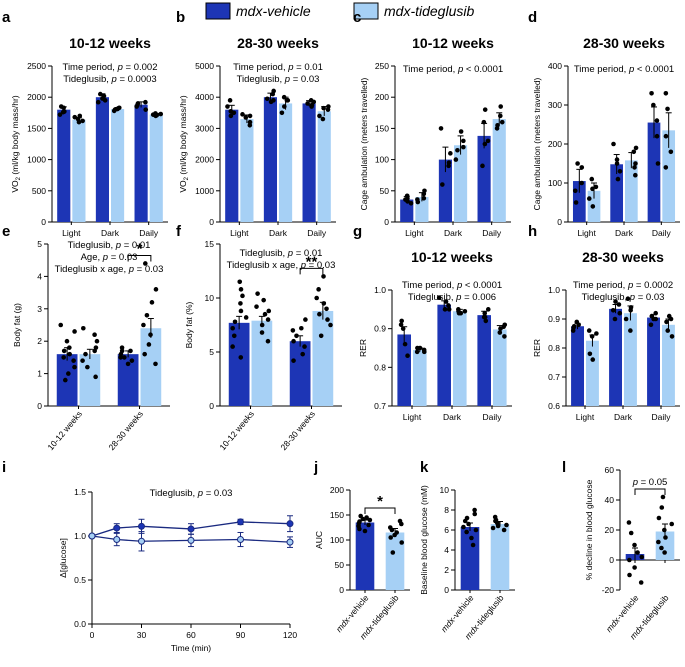 The image size is (685, 667). Describe the element at coordinates (363, 348) in the screenshot. I see `y-axis-label: RER` at that location.